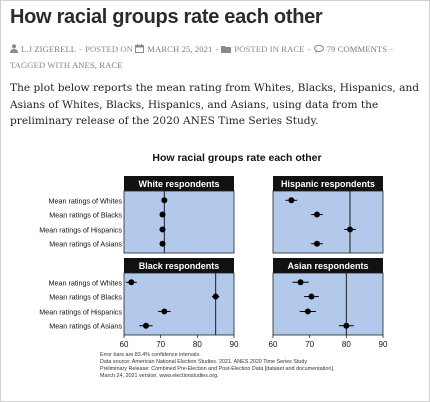  What do you see at coordinates (257, 49) in the screenshot?
I see `posted-in-label: POSTED IN` at bounding box center [257, 49].